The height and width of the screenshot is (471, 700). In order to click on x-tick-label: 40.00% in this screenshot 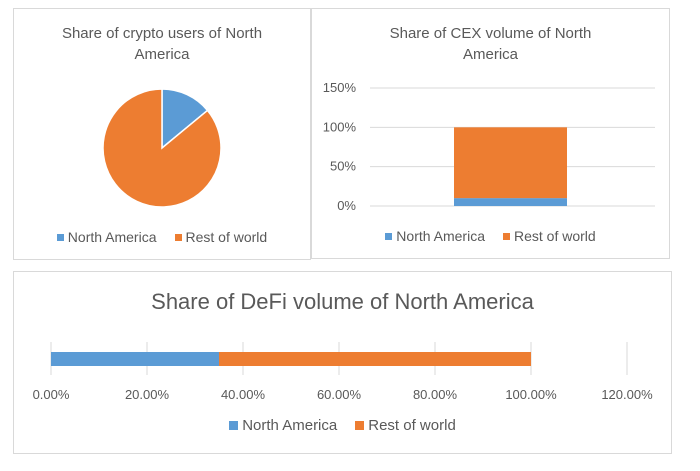, I will do `click(243, 394)`.